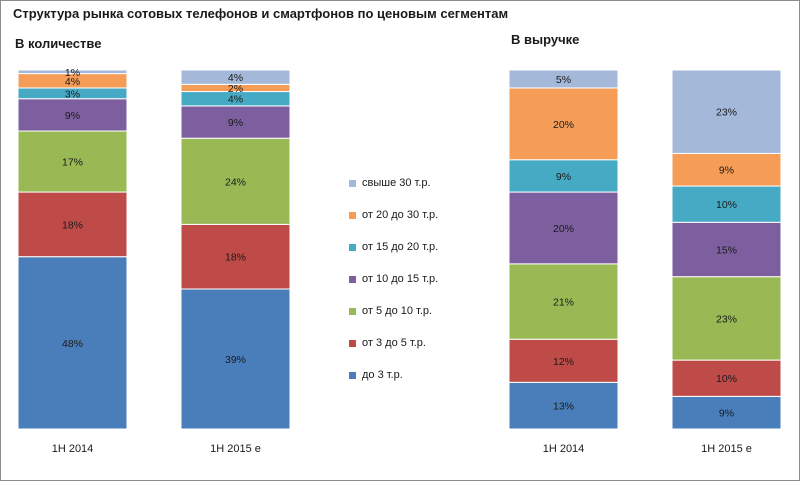 This screenshot has width=800, height=481. I want to click on panel-subtitle-revenue: В выручке, so click(545, 39).